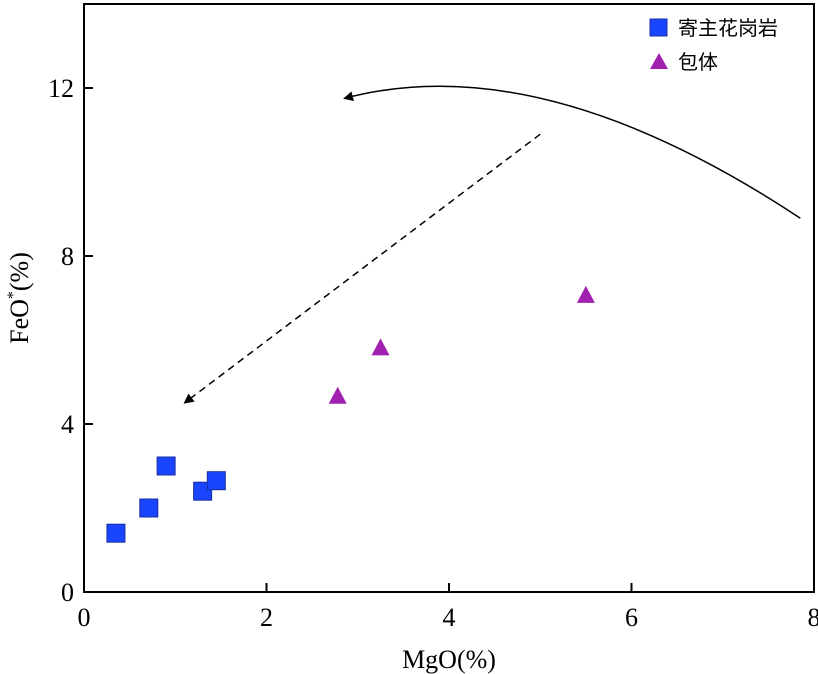  Describe the element at coordinates (67, 256) in the screenshot. I see `y-tick-label: 8` at that location.